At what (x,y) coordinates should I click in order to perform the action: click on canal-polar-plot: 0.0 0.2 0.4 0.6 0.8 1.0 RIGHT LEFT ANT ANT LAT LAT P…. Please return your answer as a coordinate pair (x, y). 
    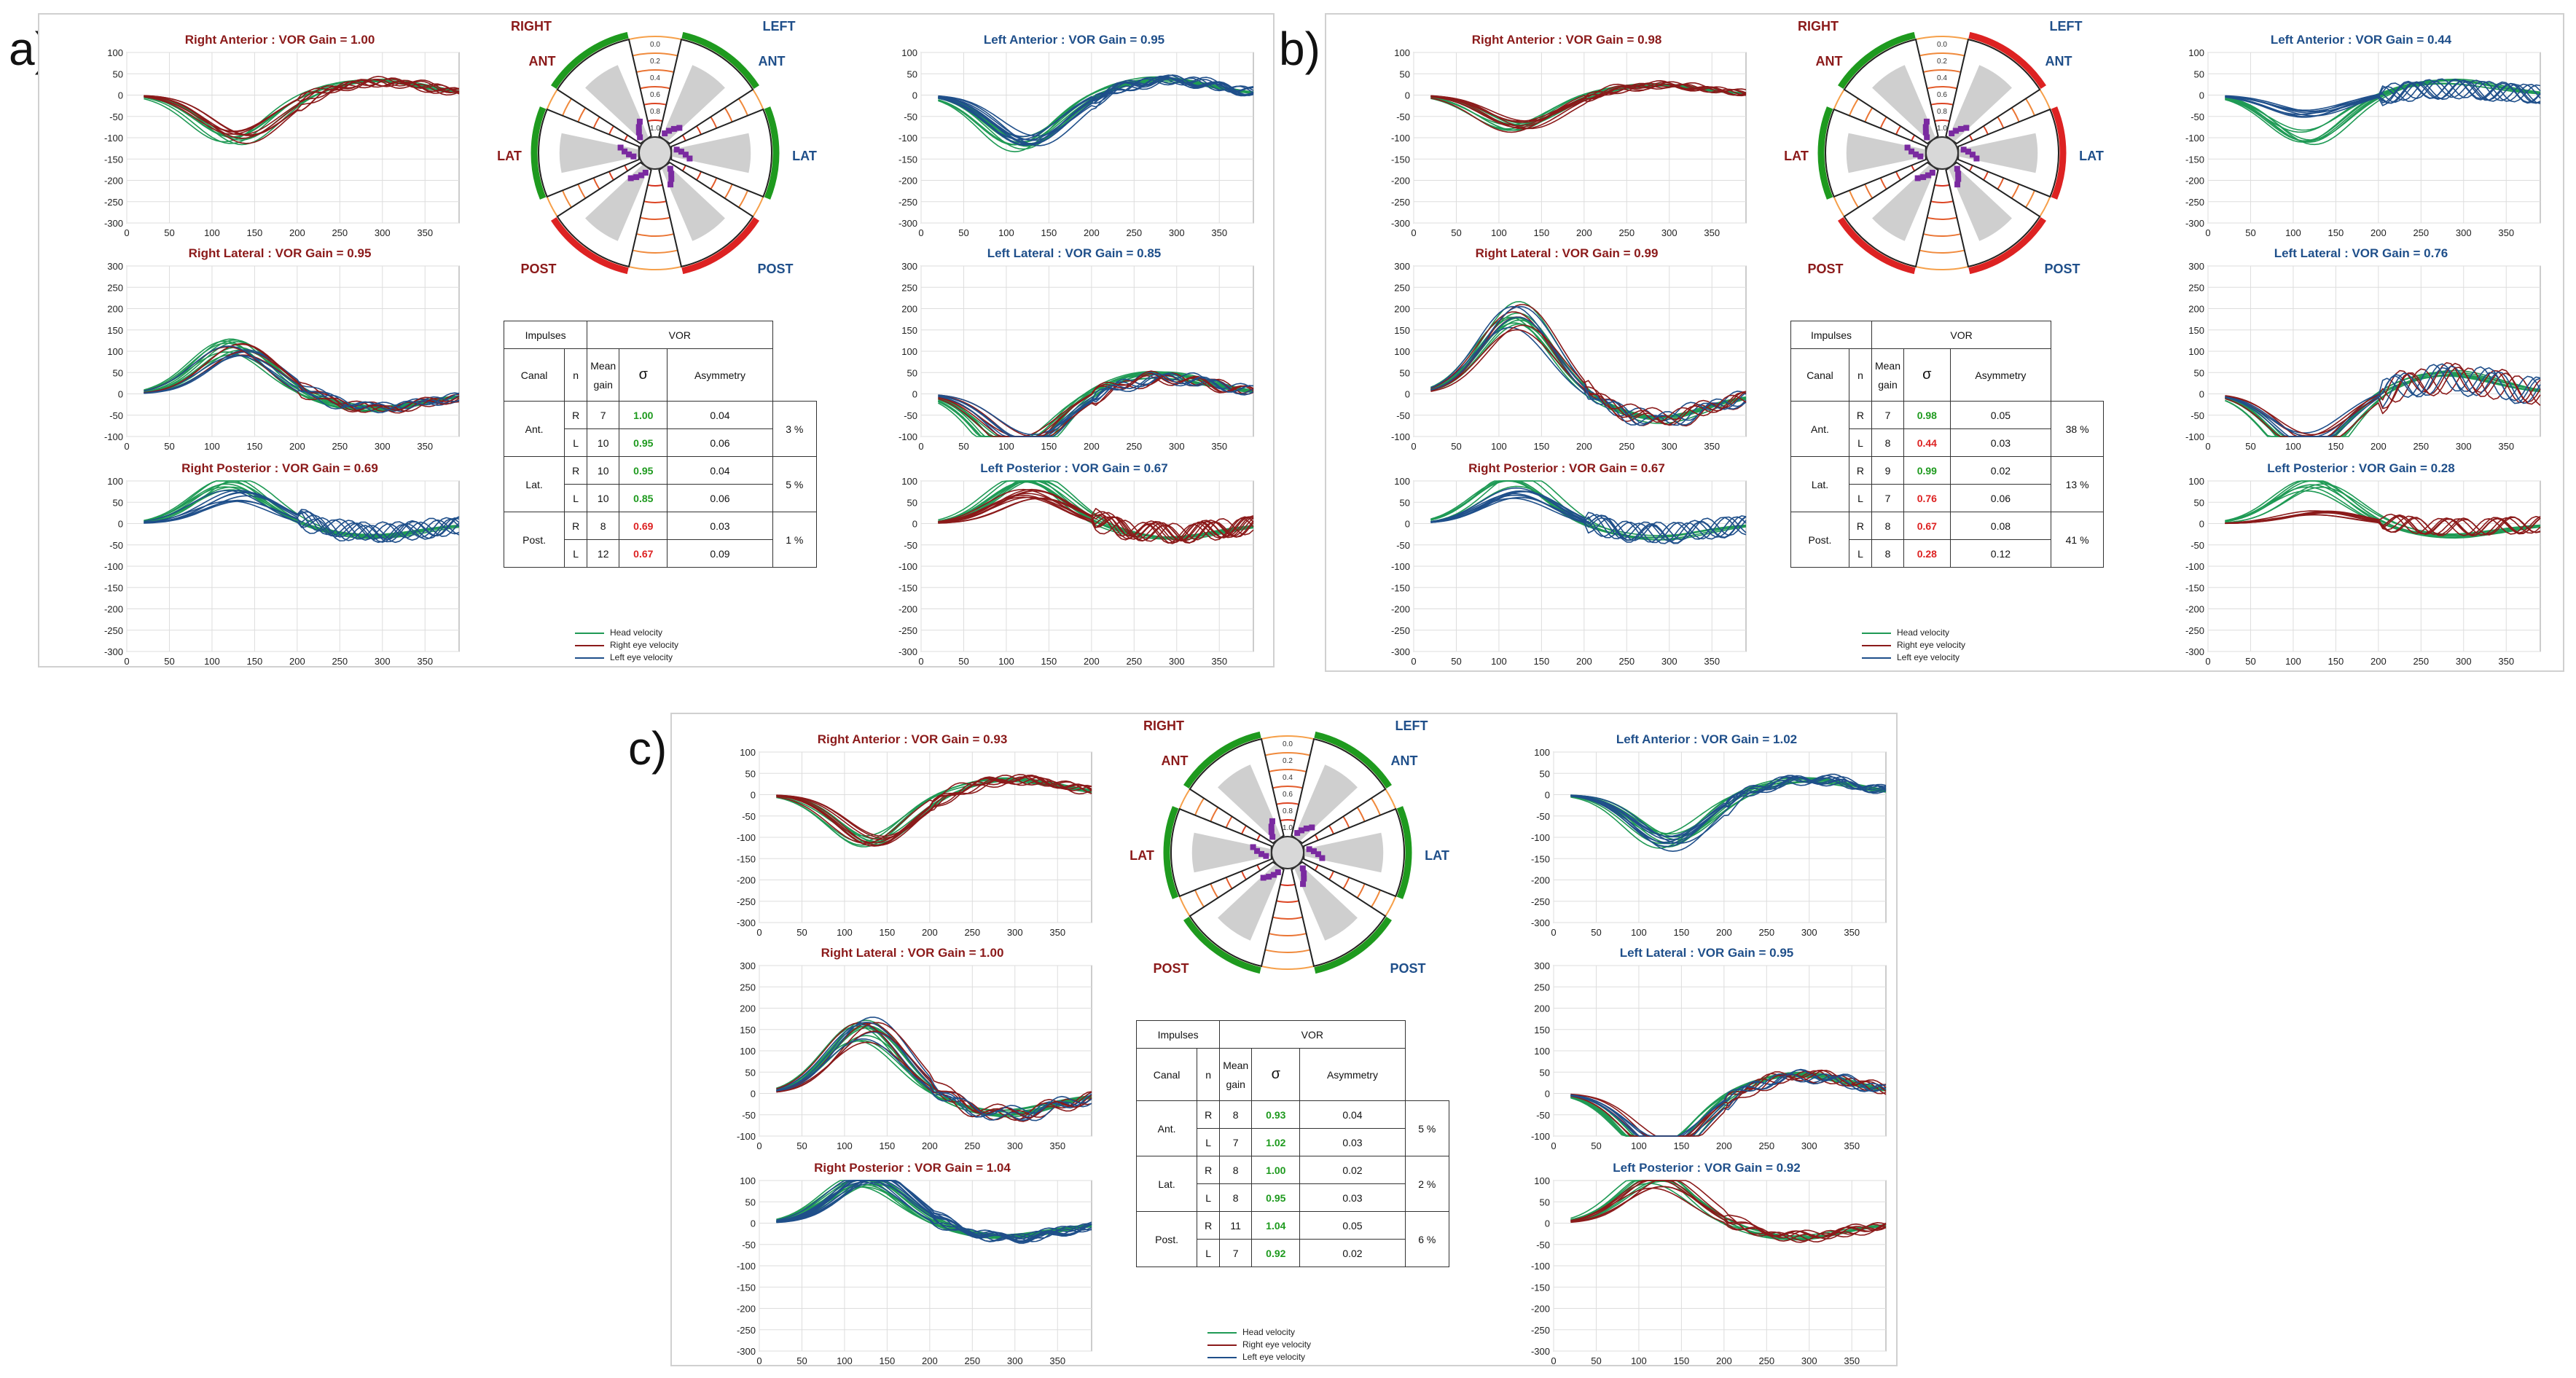
    Looking at the image, I should click on (657, 147).